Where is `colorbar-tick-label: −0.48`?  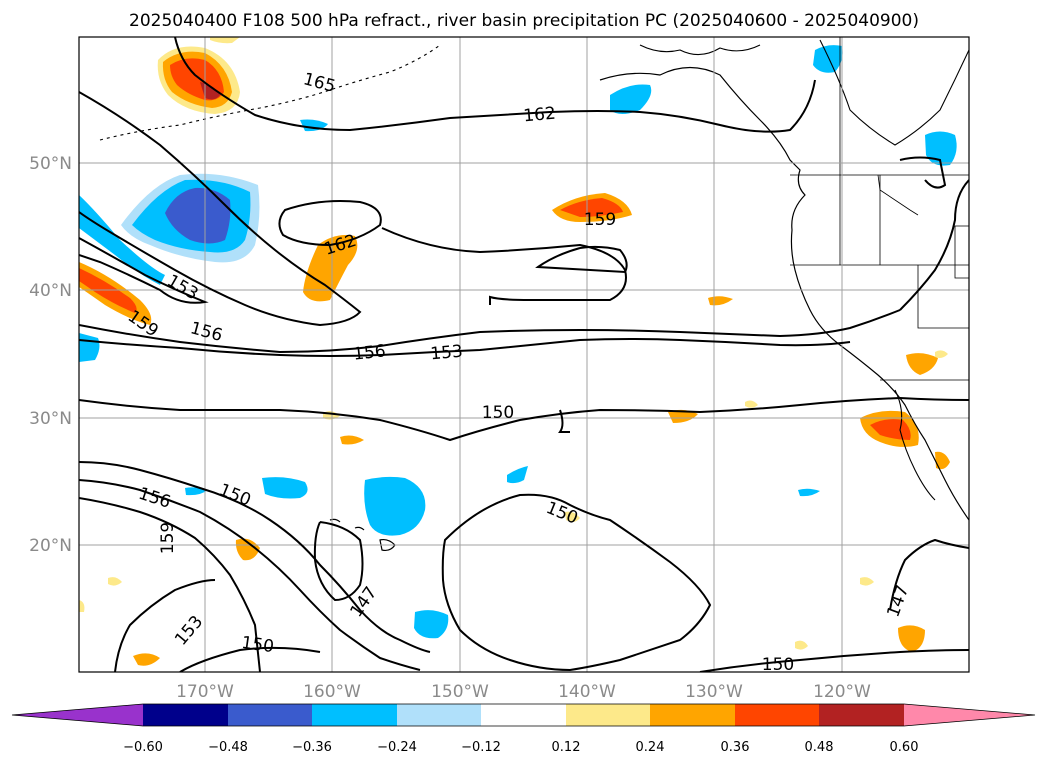
colorbar-tick-label: −0.48 is located at coordinates (228, 747).